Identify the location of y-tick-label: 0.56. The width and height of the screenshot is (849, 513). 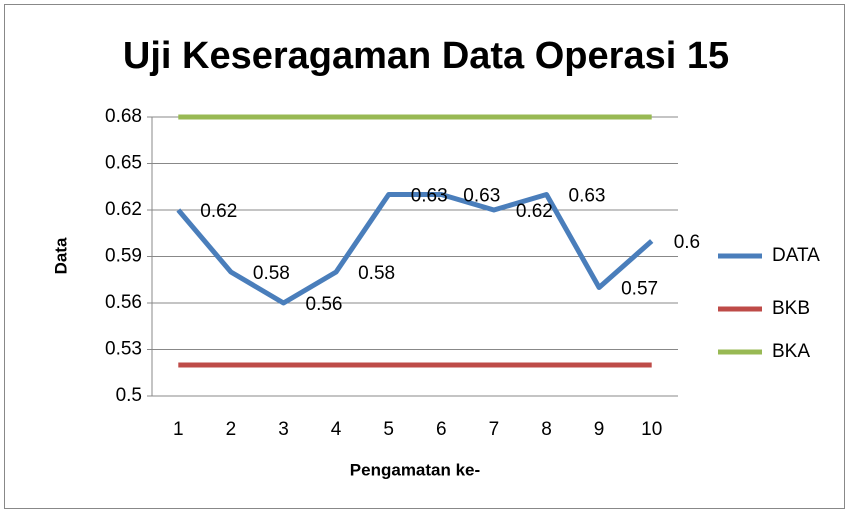
(123, 302).